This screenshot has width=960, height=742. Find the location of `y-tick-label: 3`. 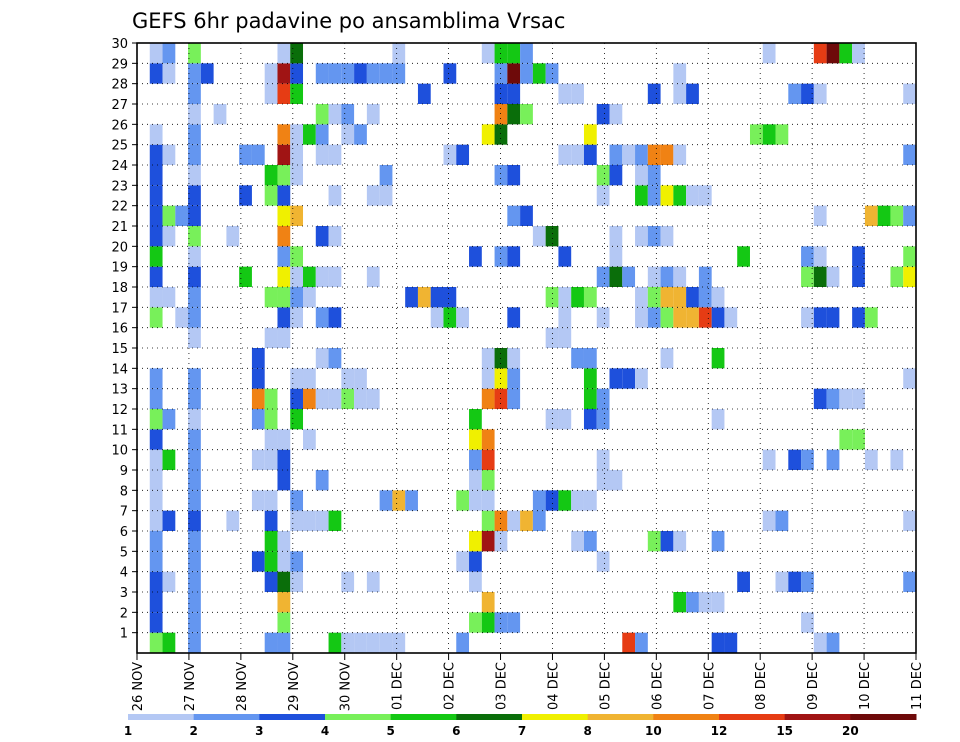

y-tick-label: 3 is located at coordinates (124, 593).